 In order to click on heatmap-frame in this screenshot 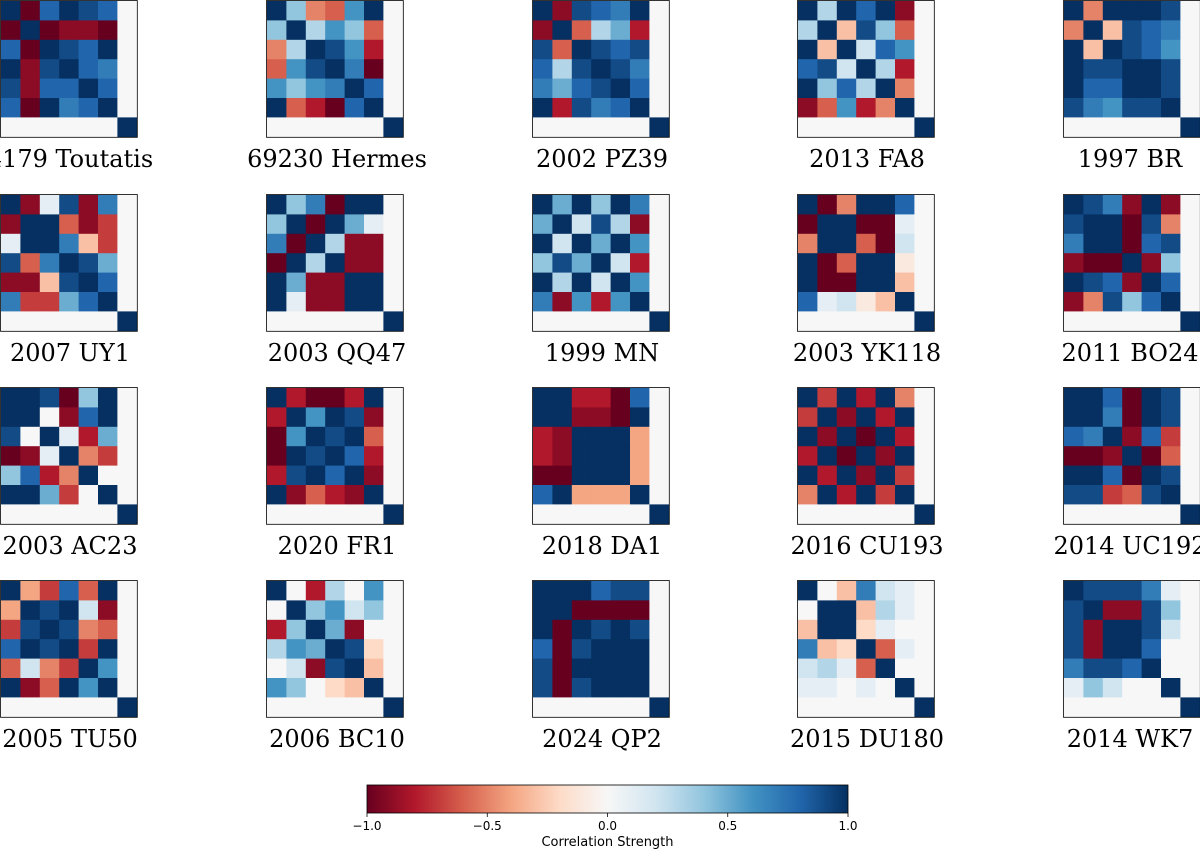, I will do `click(866, 69)`.